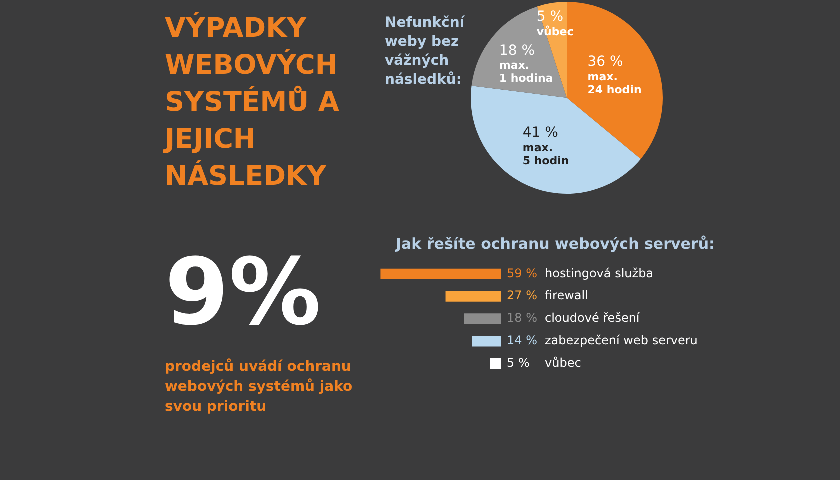  I want to click on data-label: 27 %, so click(522, 295).